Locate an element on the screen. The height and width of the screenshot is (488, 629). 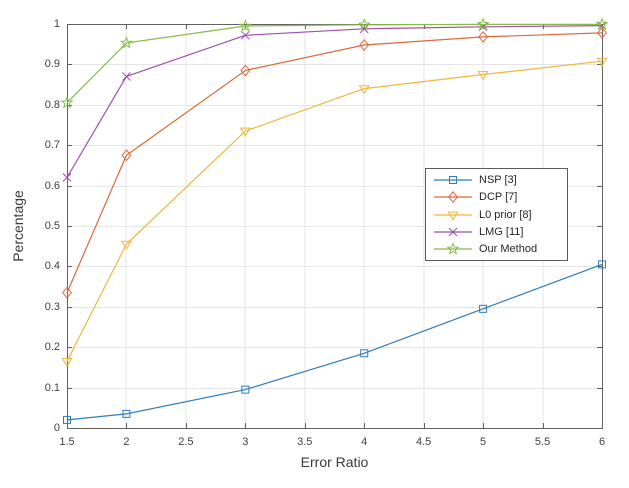
legend-entry: L0 prior [8] is located at coordinates (496, 214).